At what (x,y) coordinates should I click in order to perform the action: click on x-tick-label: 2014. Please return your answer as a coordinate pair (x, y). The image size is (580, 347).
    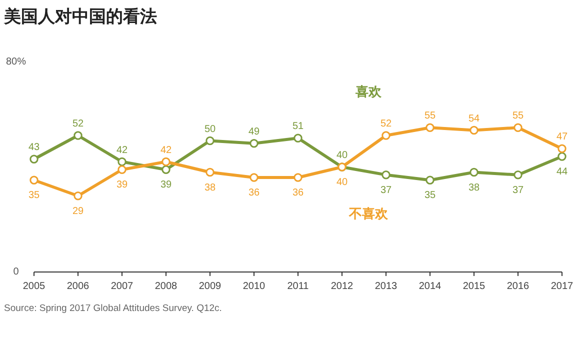
    Looking at the image, I should click on (430, 286).